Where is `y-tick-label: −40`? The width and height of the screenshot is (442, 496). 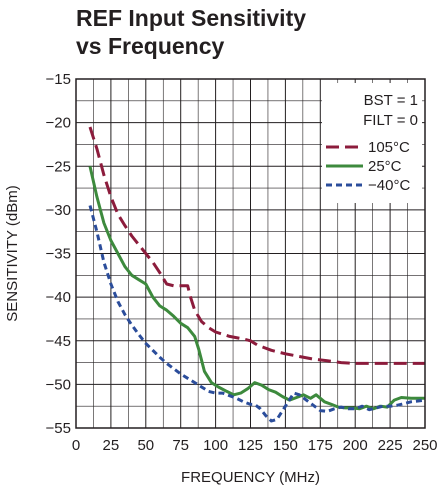
y-tick-label: −40 is located at coordinates (58, 297).